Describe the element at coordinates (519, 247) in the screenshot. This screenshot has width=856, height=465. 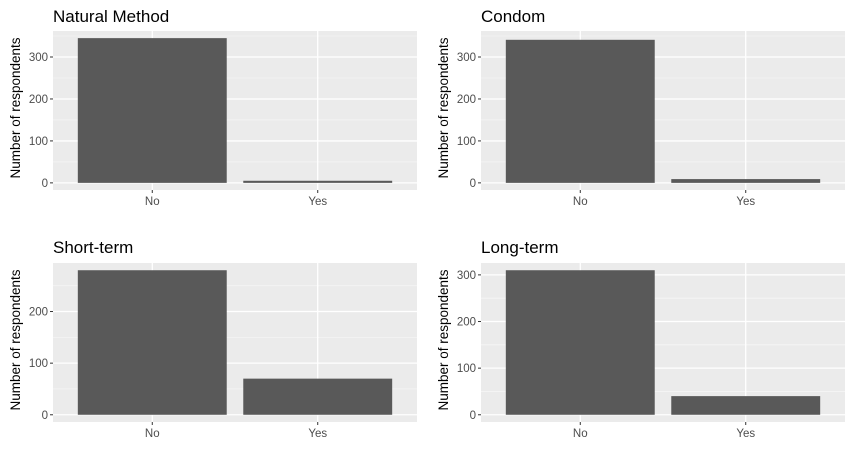
I see `chart-title: Long-term` at that location.